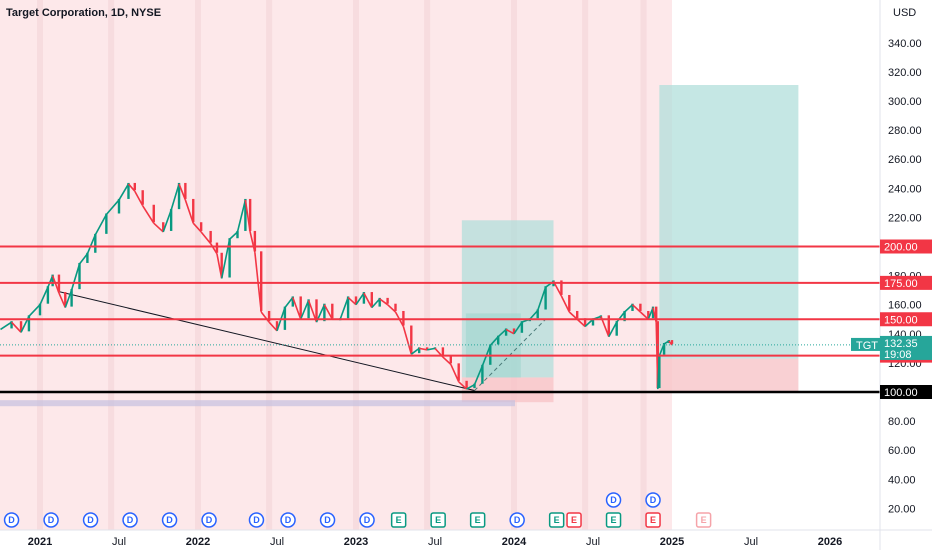  I want to click on y-tick-320: 320.00, so click(905, 73).